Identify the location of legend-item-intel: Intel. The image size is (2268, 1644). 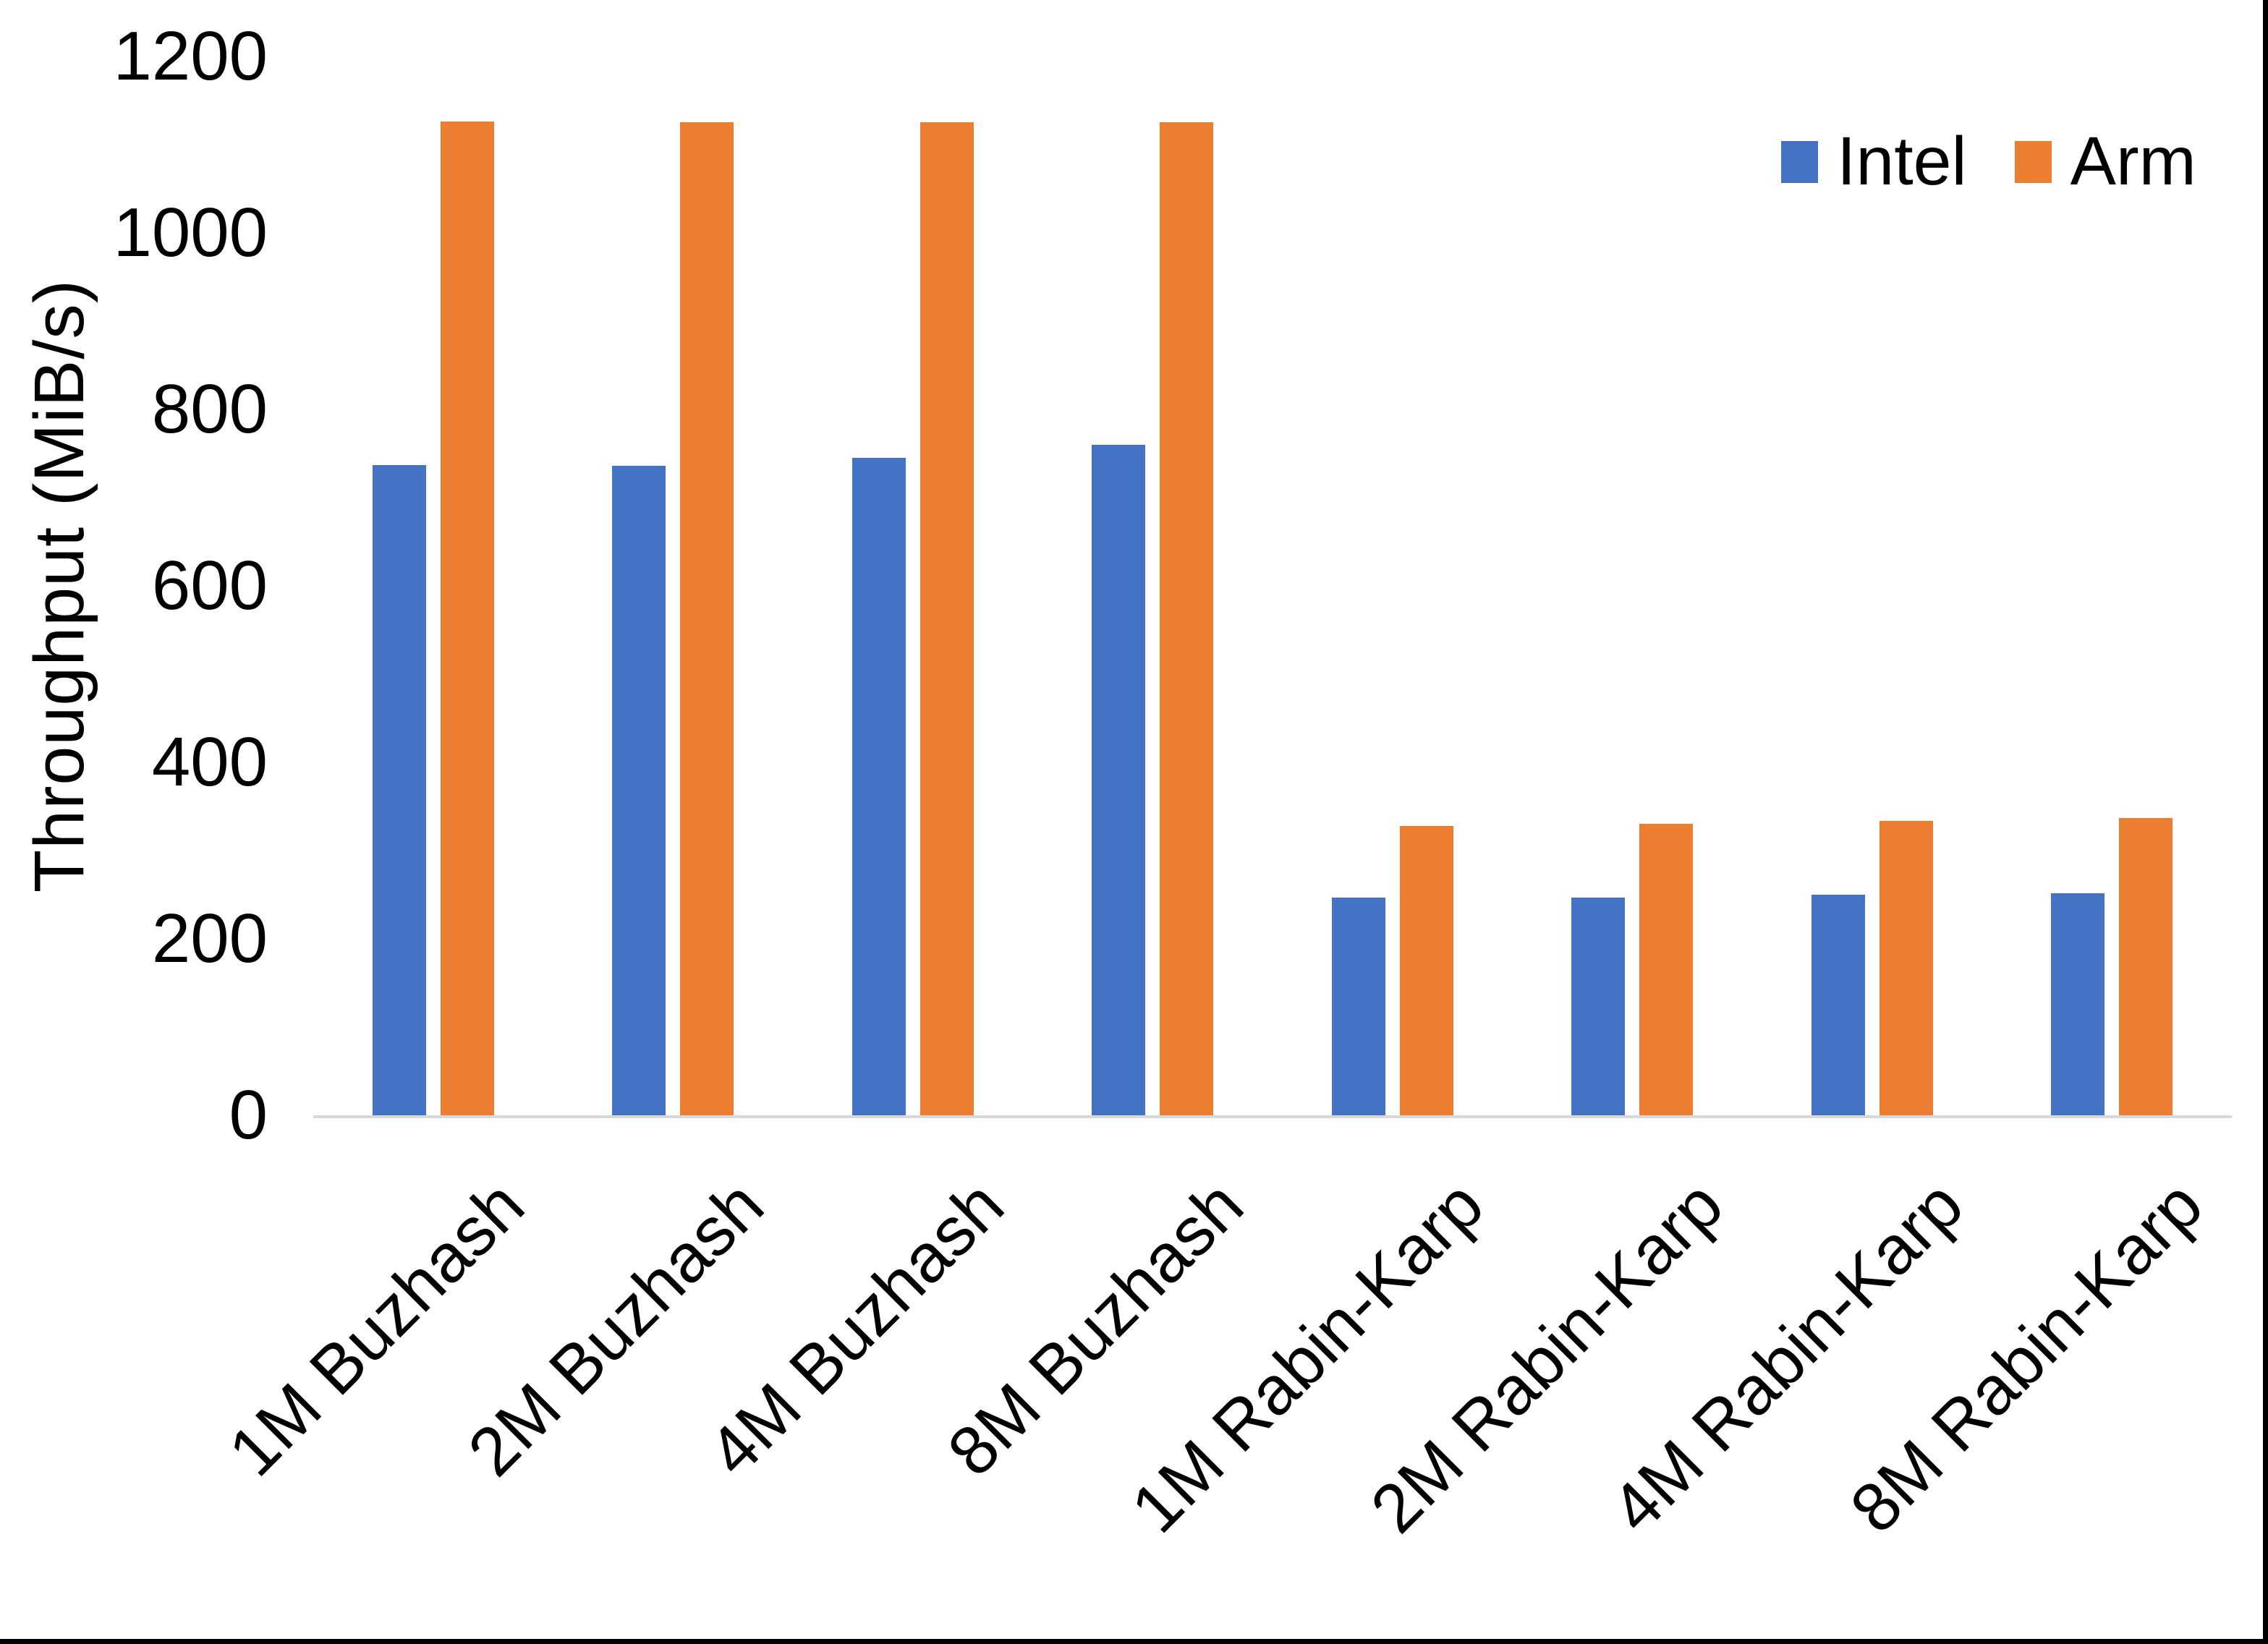
(1874, 161).